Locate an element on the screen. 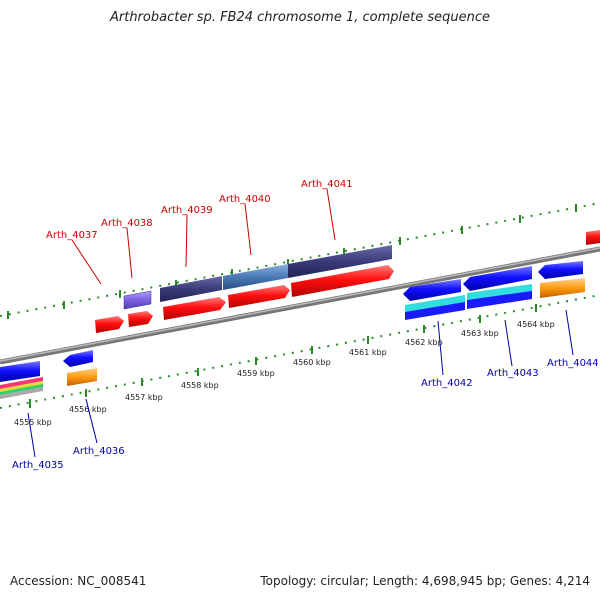 The width and height of the screenshot is (600, 600). gene-arth-4038-arrow is located at coordinates (140, 319).